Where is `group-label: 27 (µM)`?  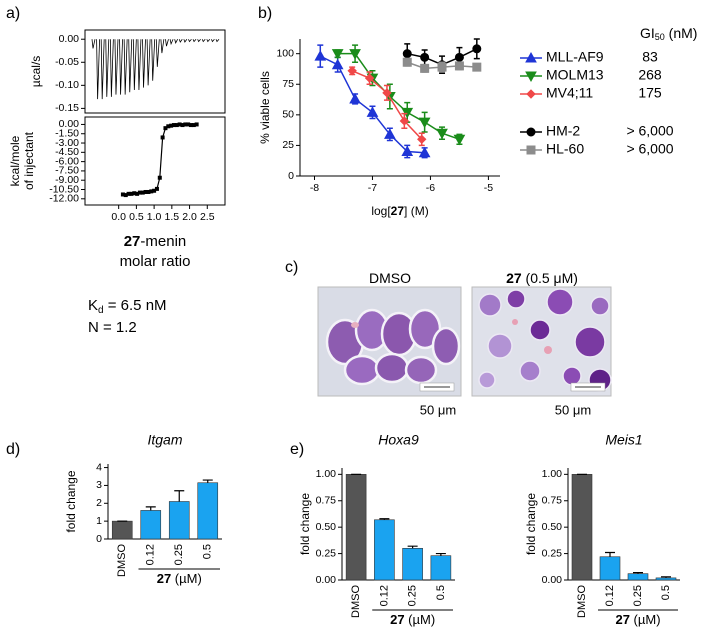
group-label: 27 (µM) is located at coordinates (179, 578).